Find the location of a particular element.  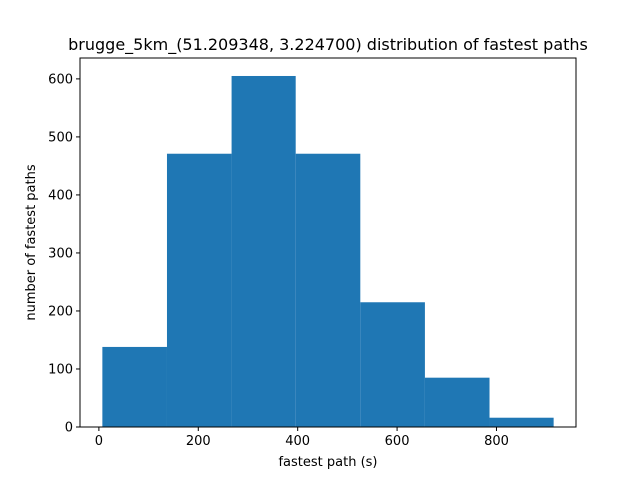

x-axis-ticks: 0 200 400 600 800 is located at coordinates (302, 438).